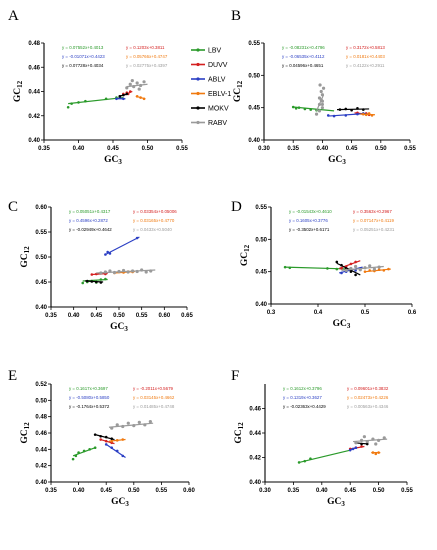  What do you see at coordinates (365, 313) in the screenshot?
I see `x-tick-label: 0.5` at bounding box center [365, 313].